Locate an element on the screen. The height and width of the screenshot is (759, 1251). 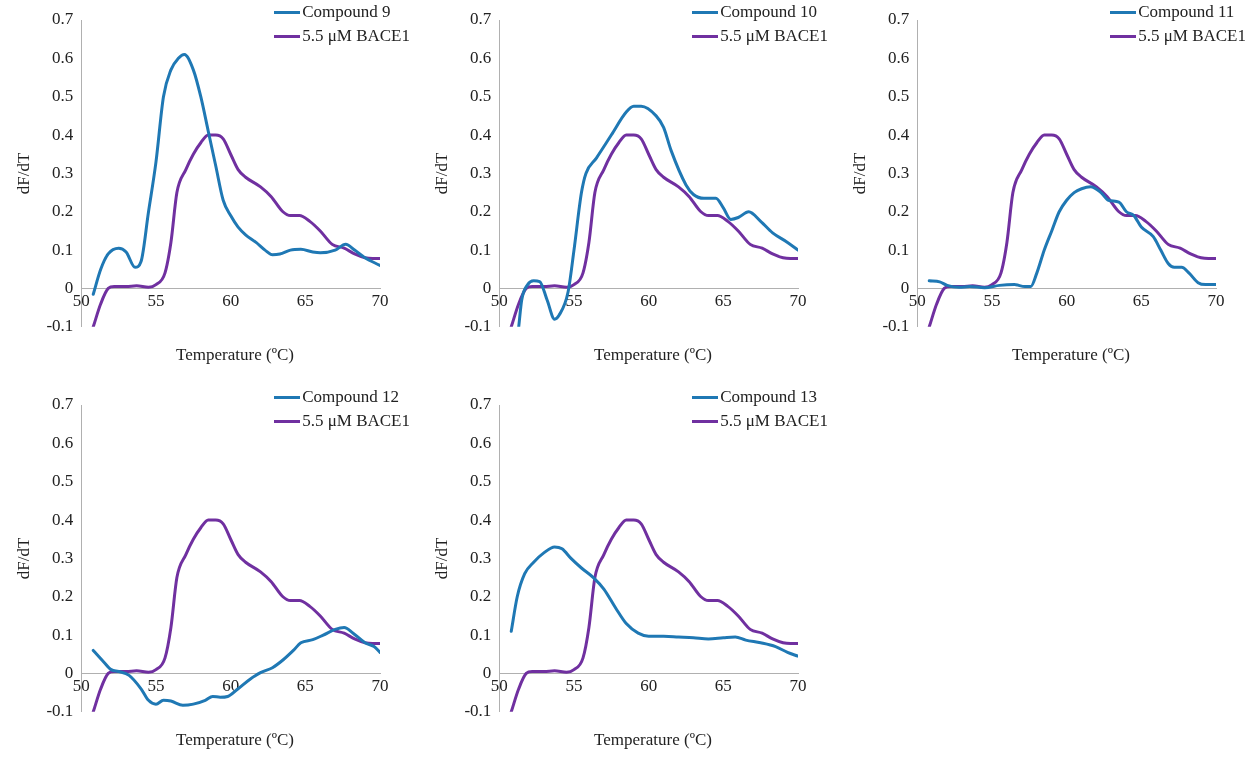
legend-label: Compound 12 is located at coordinates (350, 397).